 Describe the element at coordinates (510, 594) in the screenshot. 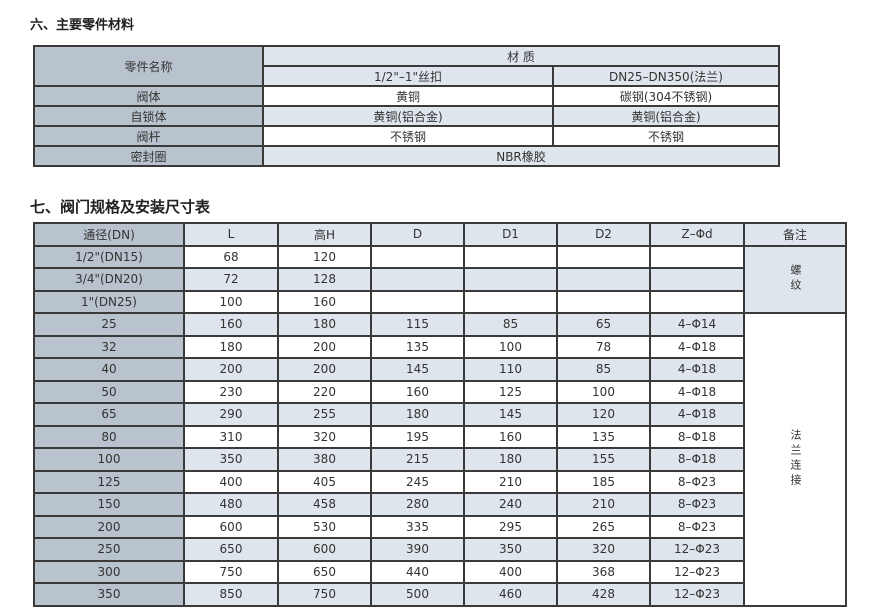

I see `value-cell: 460` at that location.